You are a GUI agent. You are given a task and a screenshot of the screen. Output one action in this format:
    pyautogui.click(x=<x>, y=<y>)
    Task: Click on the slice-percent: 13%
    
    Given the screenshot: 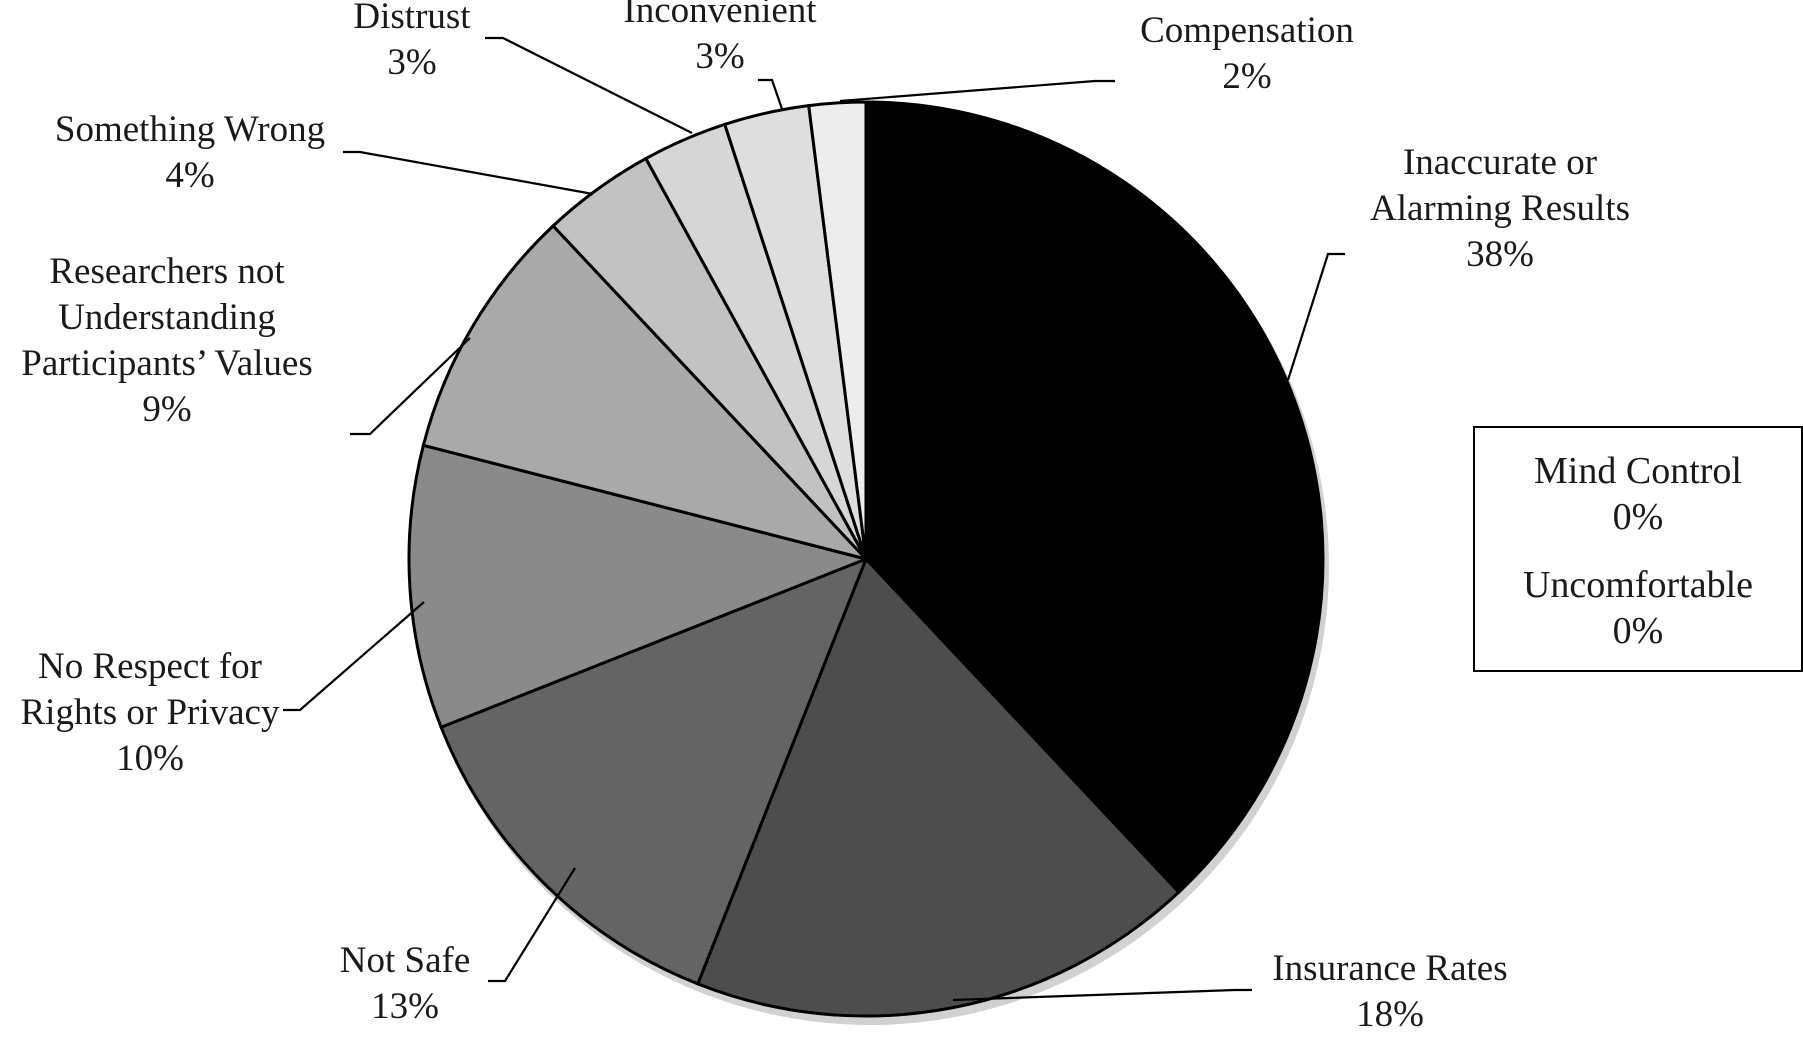 What is the action you would take?
    pyautogui.click(x=405, y=1006)
    